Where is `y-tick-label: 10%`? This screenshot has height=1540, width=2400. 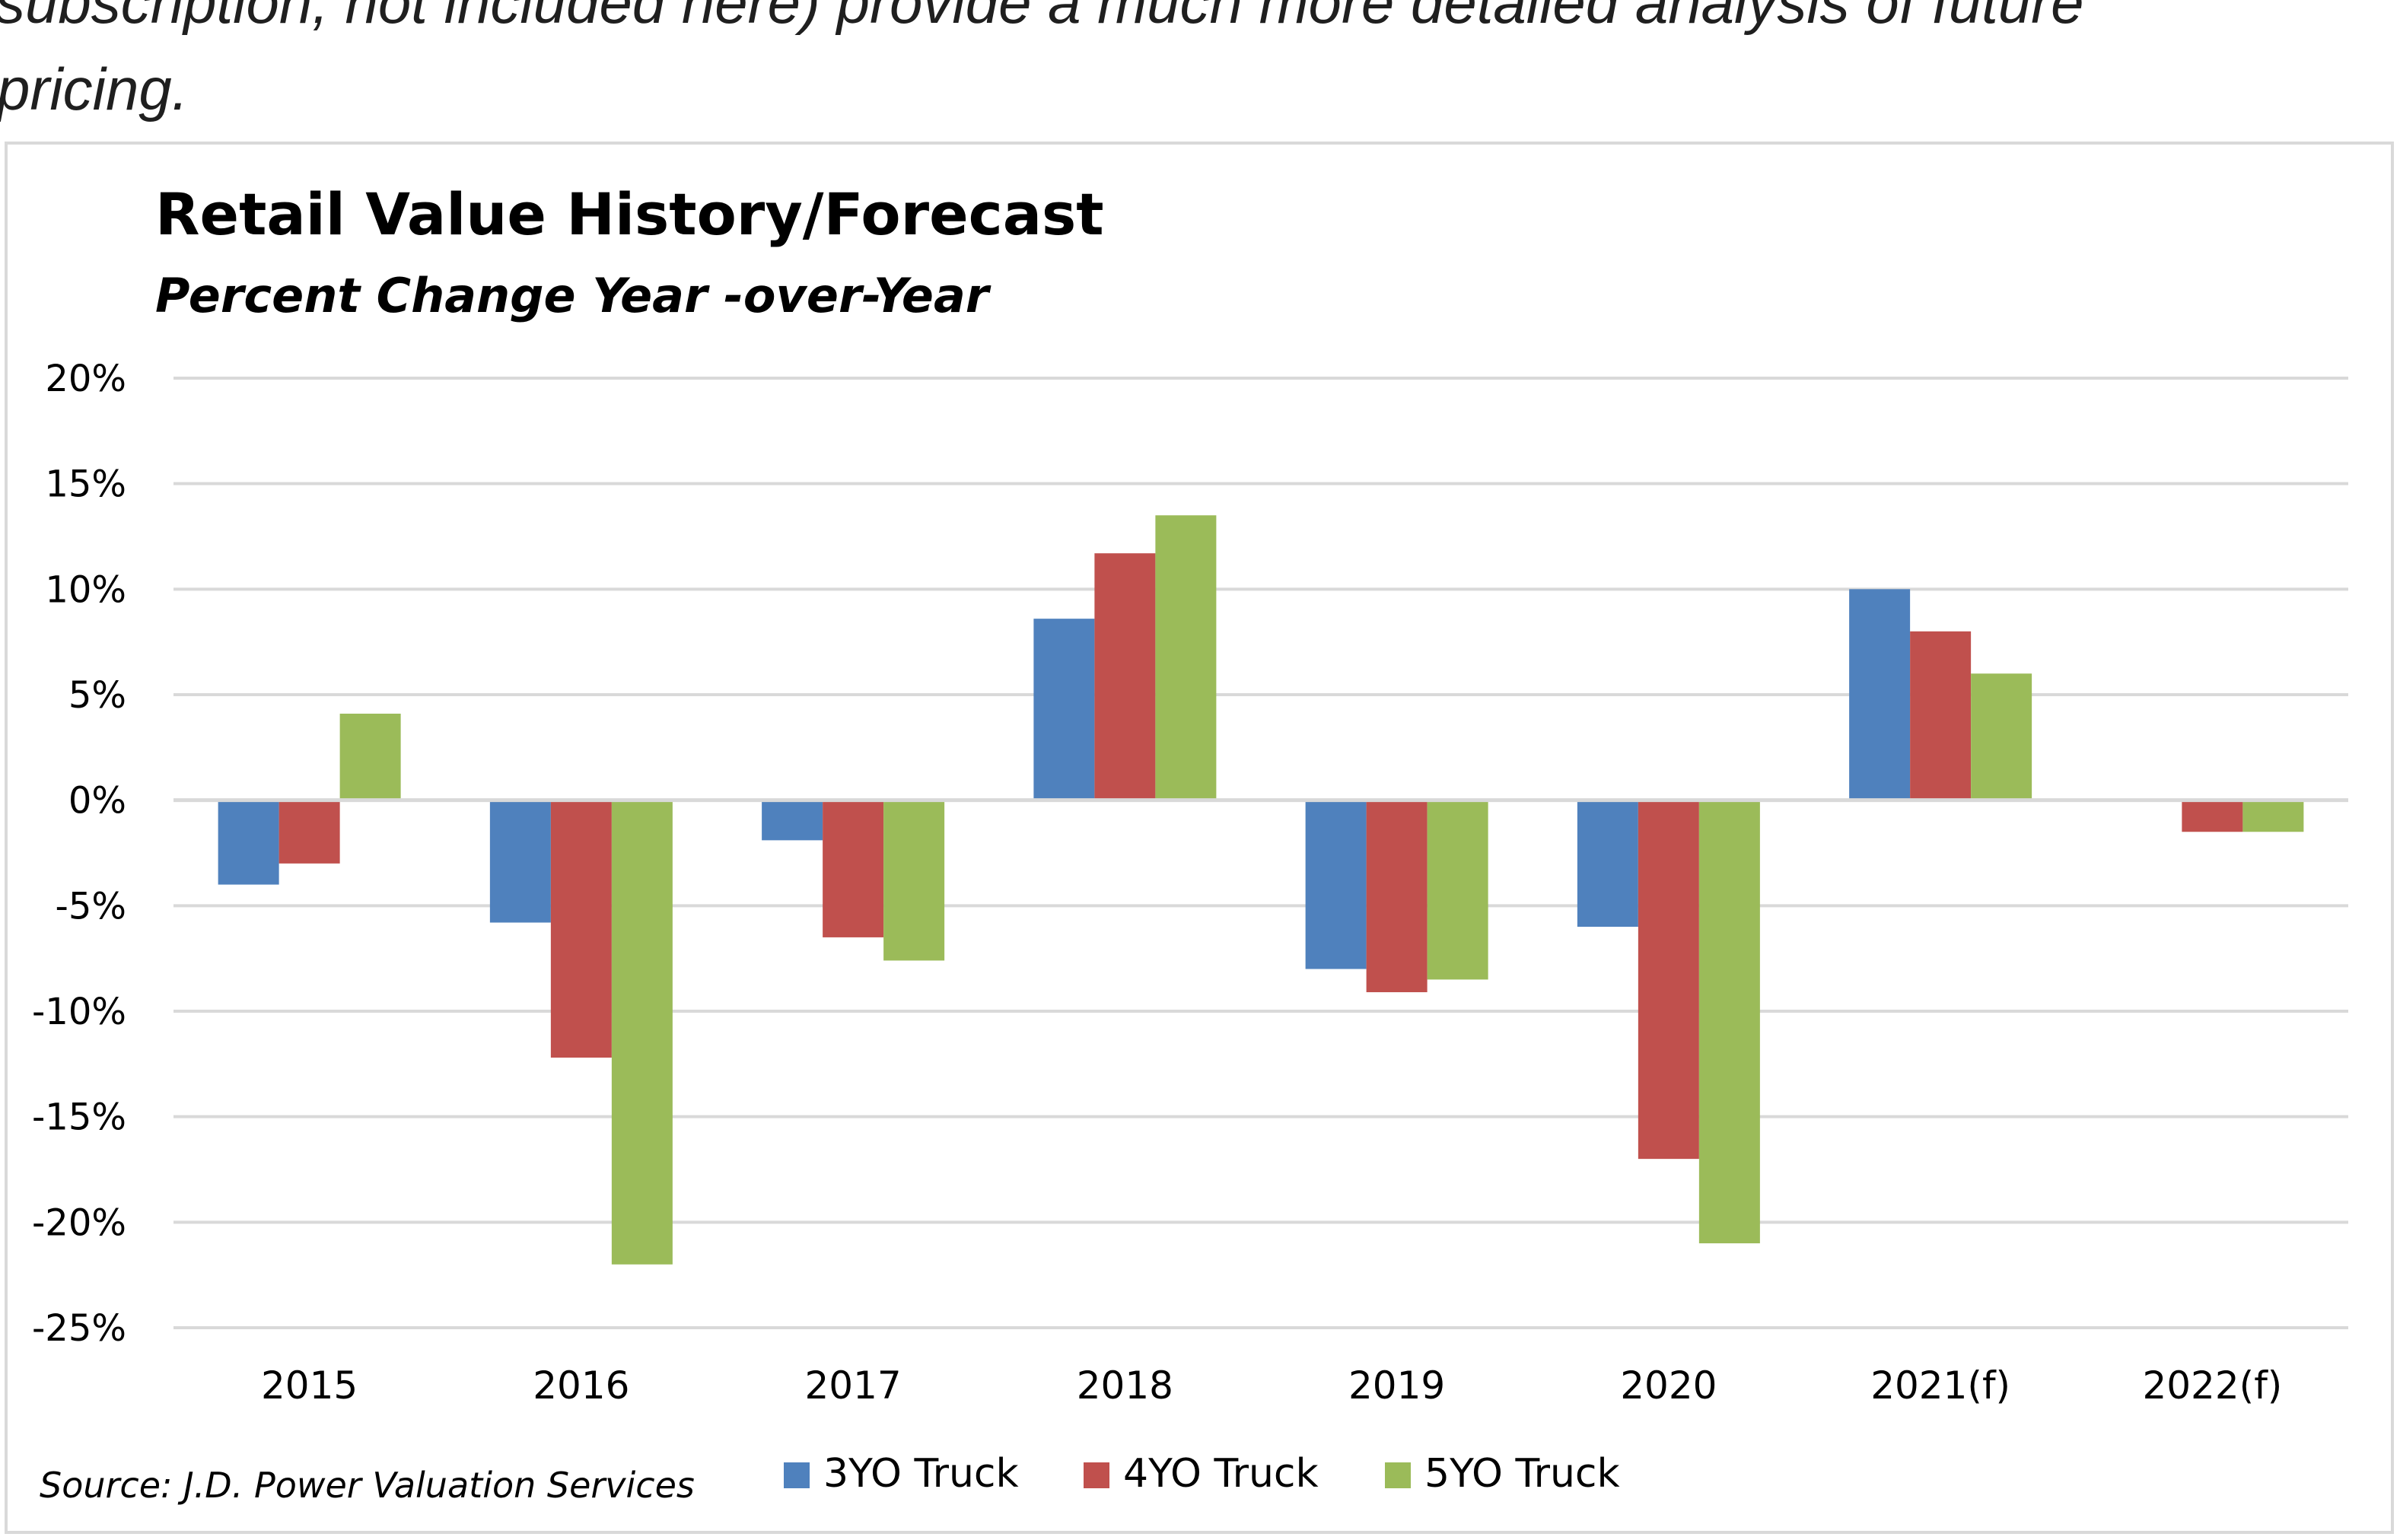
y-tick-label: 10% is located at coordinates (85, 590).